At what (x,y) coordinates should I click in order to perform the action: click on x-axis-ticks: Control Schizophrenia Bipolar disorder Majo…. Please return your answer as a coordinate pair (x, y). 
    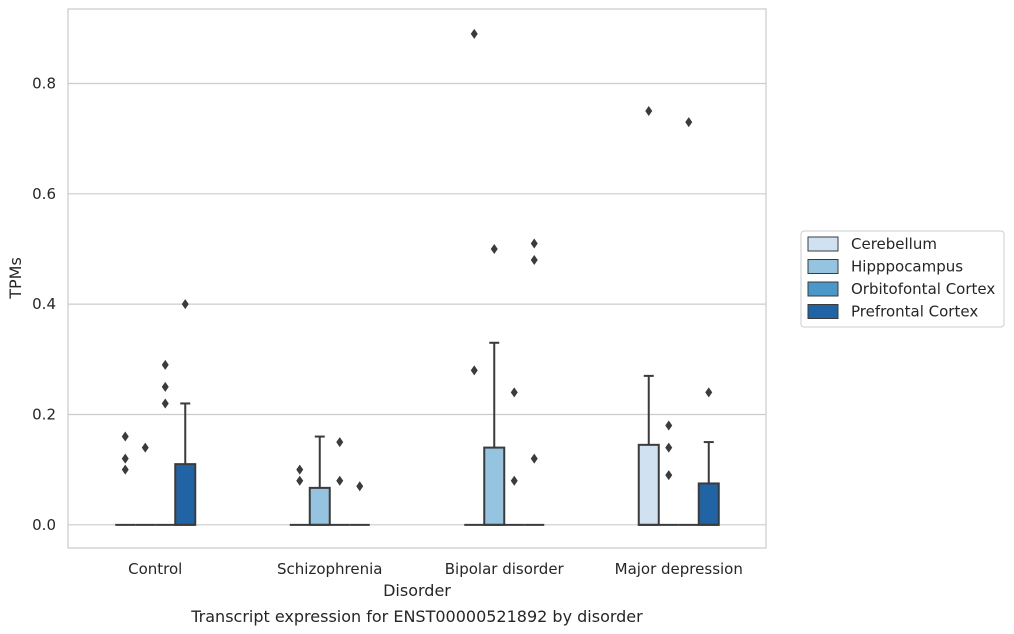
    Looking at the image, I should click on (435, 569).